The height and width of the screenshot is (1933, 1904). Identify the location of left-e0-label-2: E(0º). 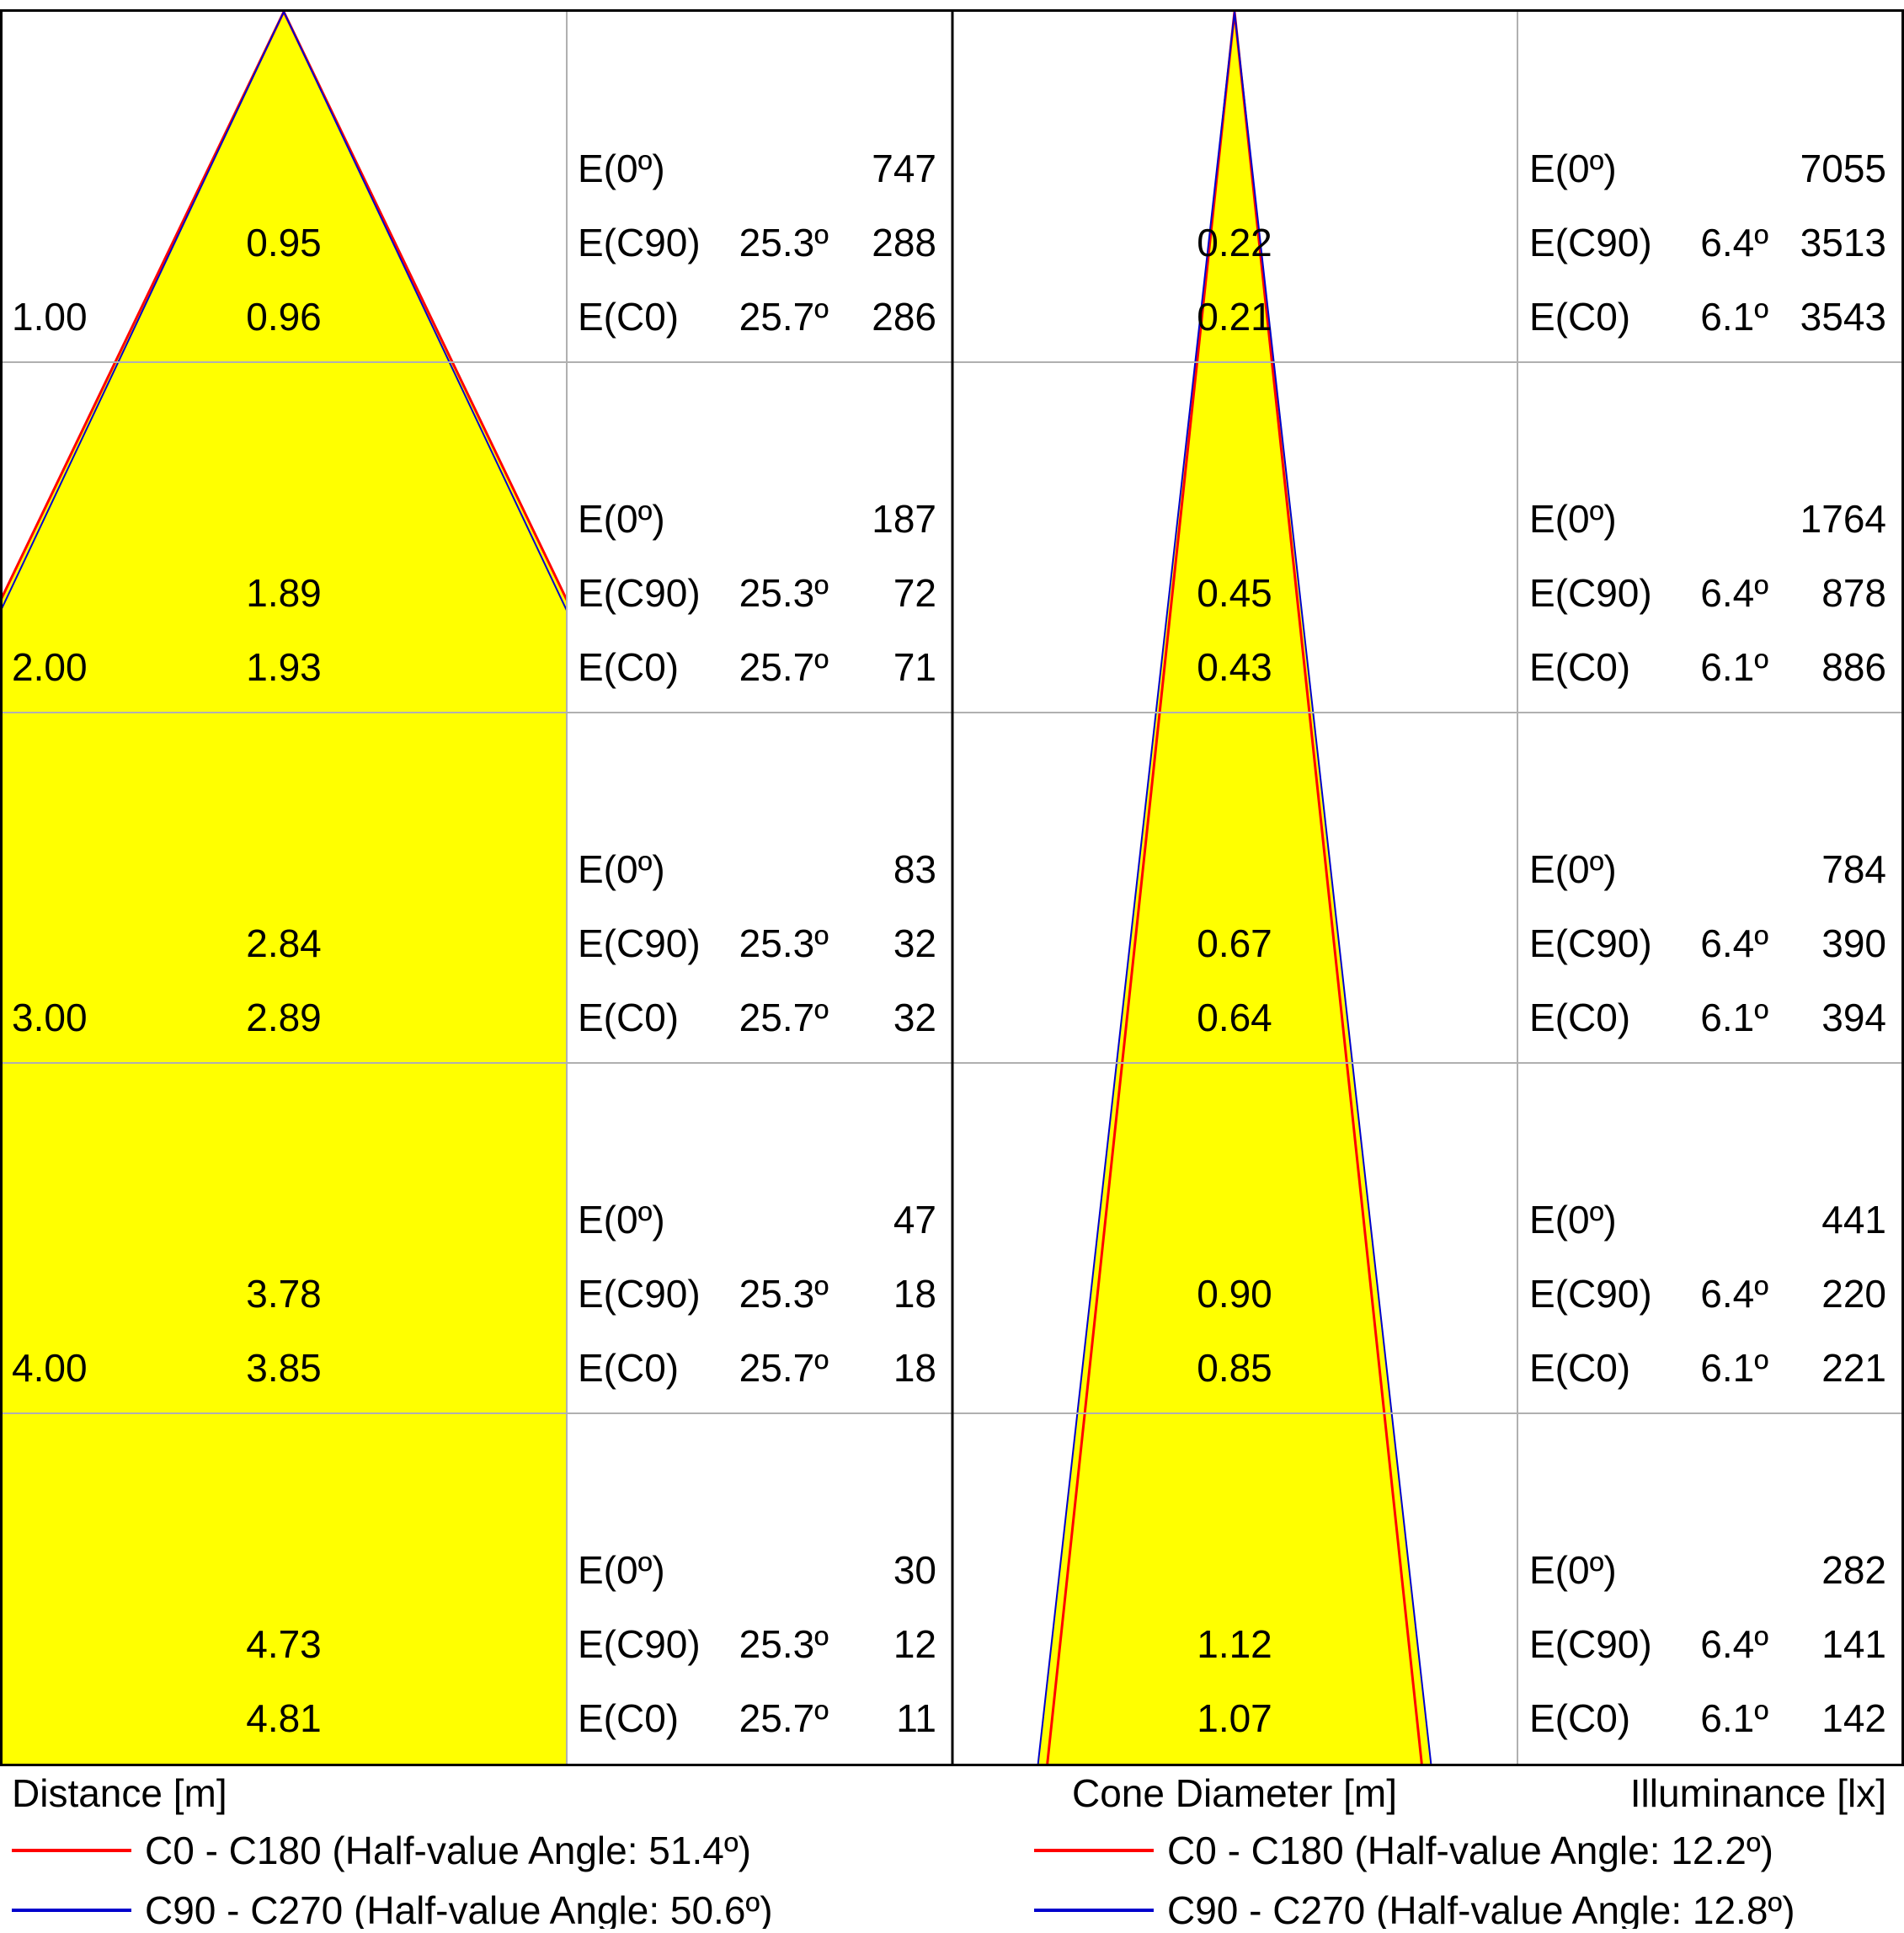
(621, 869).